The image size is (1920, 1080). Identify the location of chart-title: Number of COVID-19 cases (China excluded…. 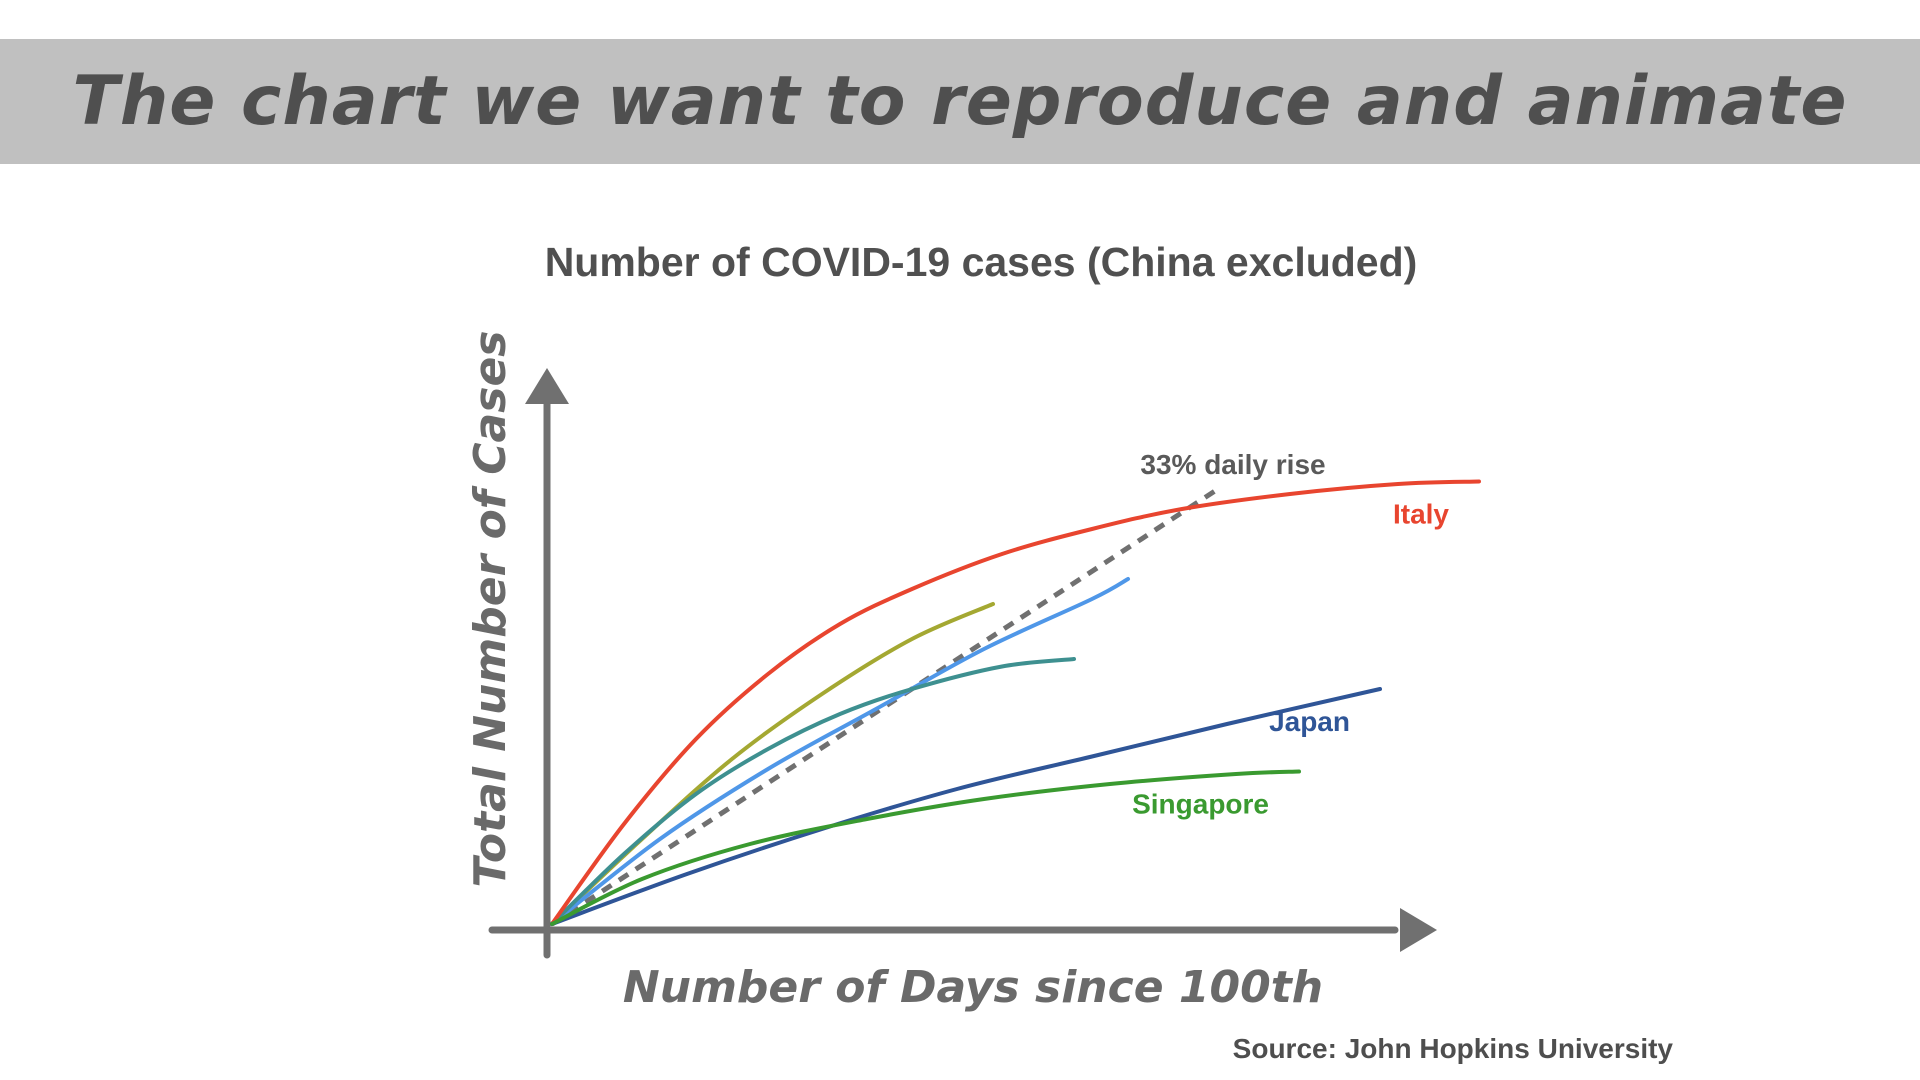
(981, 262).